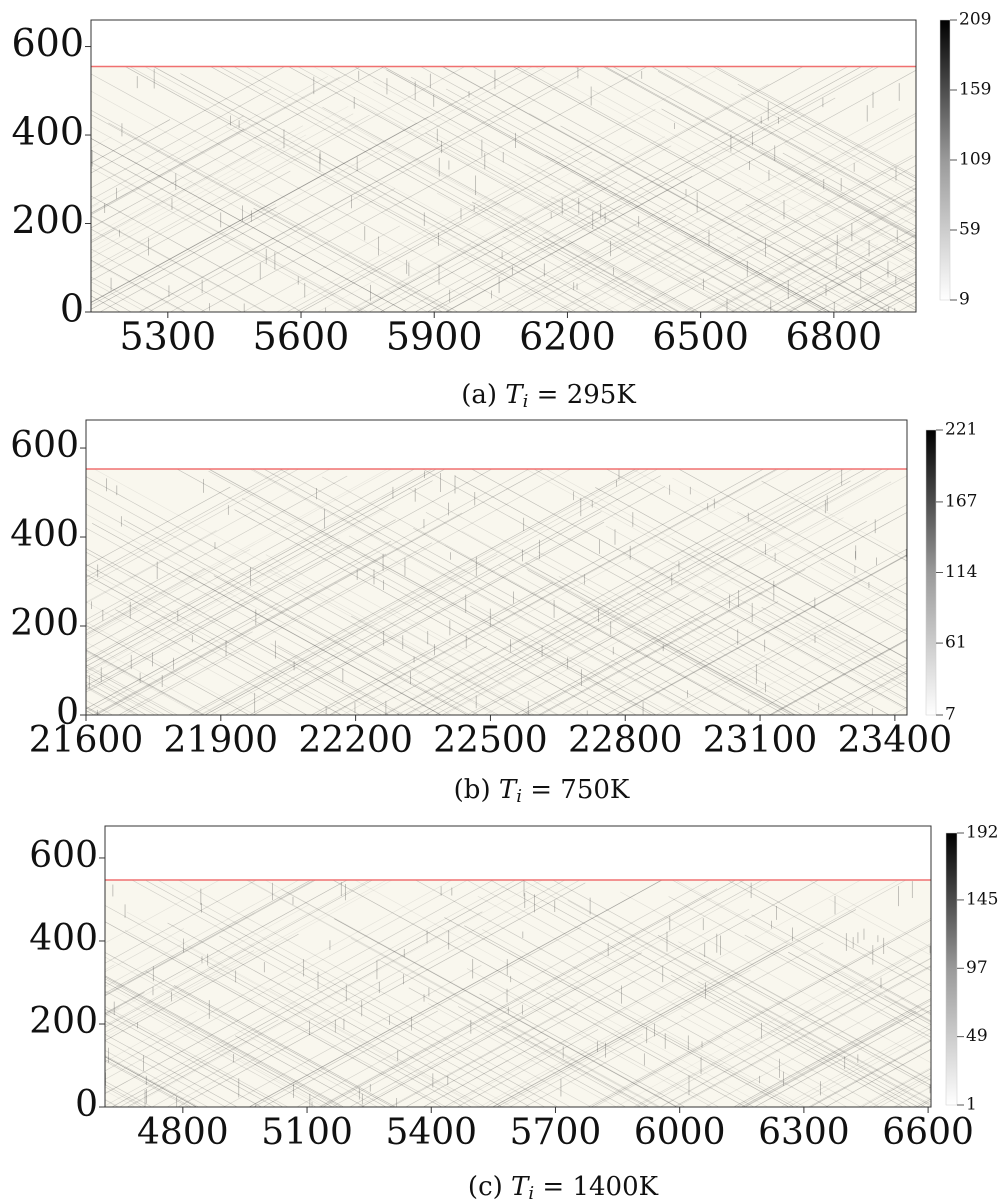 The image size is (1007, 1204). What do you see at coordinates (563, 1188) in the screenshot?
I see `caption: (c) Ti = 1400K` at bounding box center [563, 1188].